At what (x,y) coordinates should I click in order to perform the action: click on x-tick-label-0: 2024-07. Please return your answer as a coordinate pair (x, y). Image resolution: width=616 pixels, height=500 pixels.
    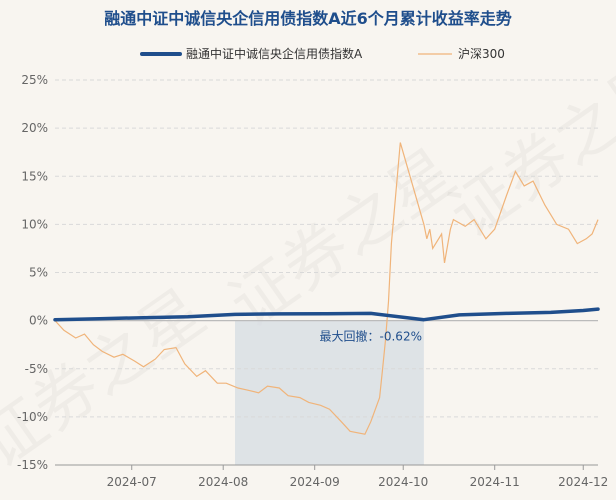
    Looking at the image, I should click on (132, 482).